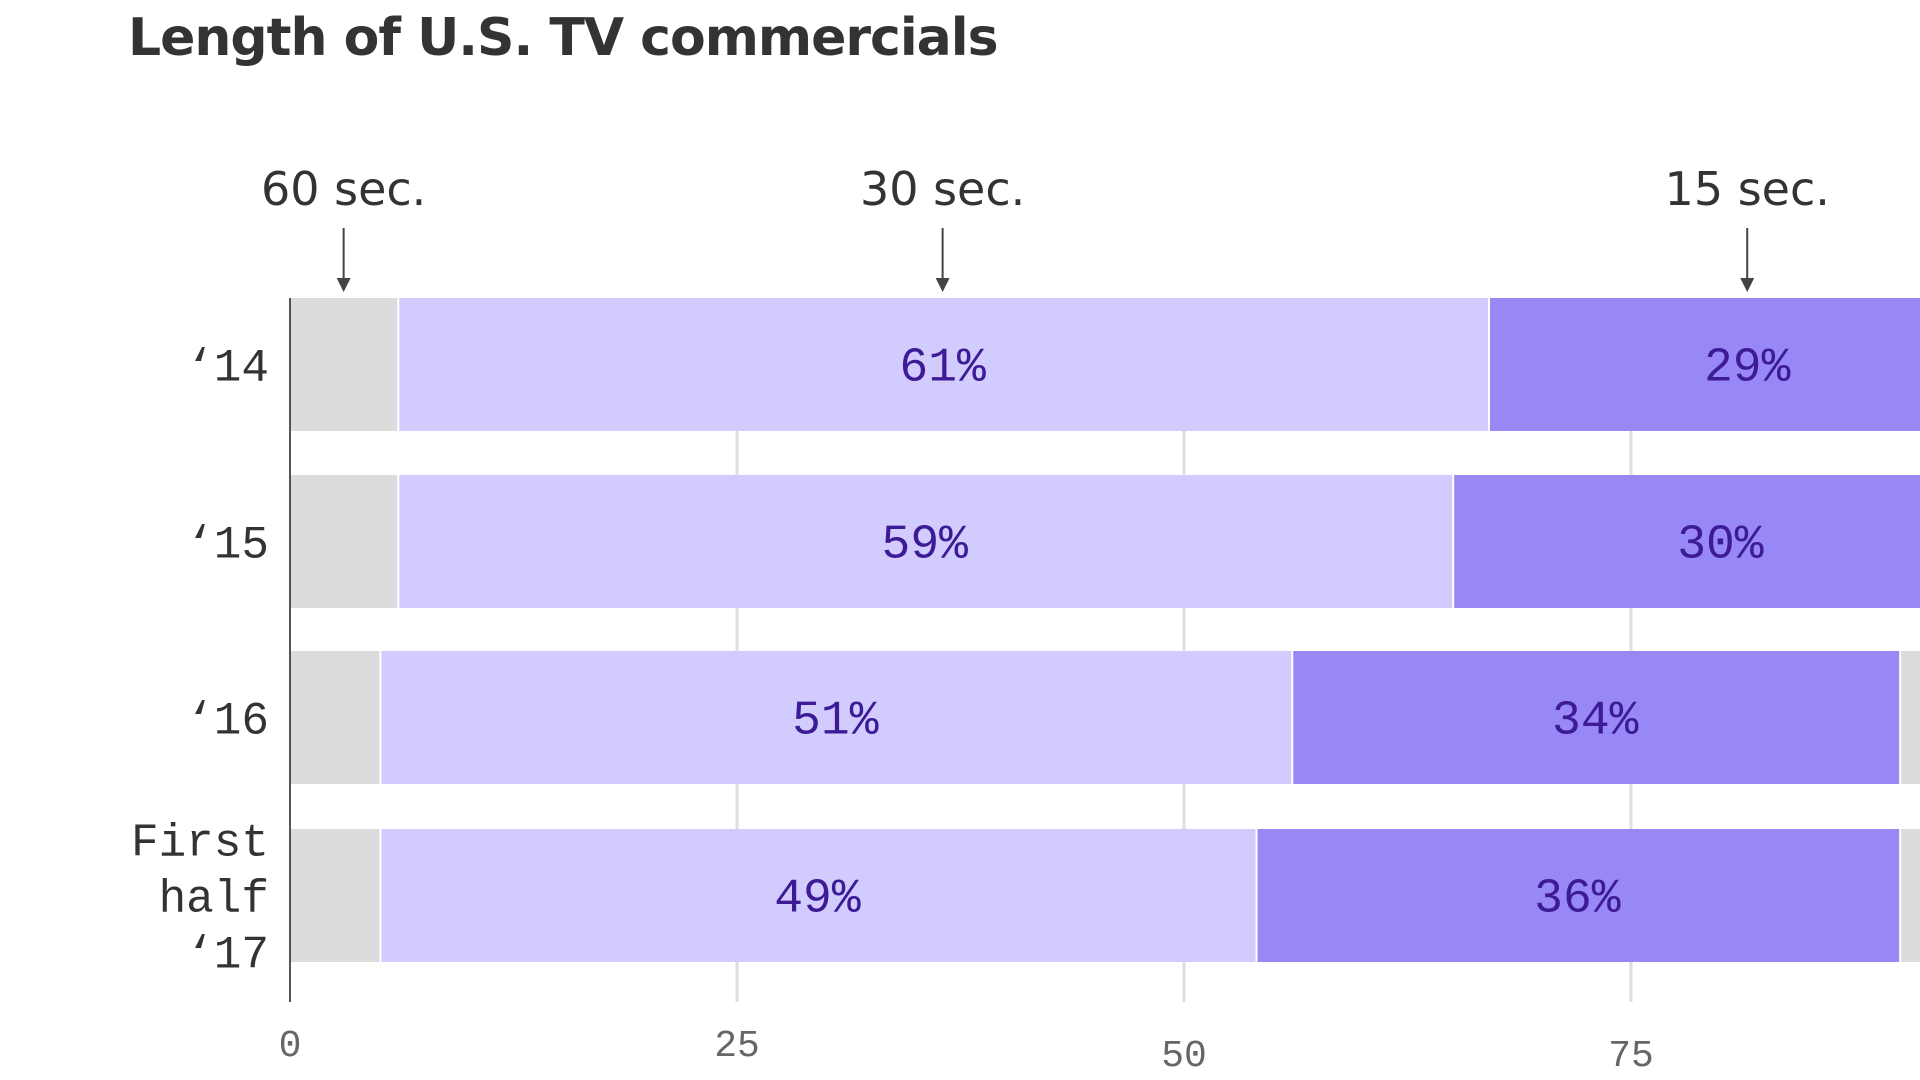 This screenshot has height=1080, width=1920. Describe the element at coordinates (343, 189) in the screenshot. I see `series-annotation: 60 sec.` at that location.